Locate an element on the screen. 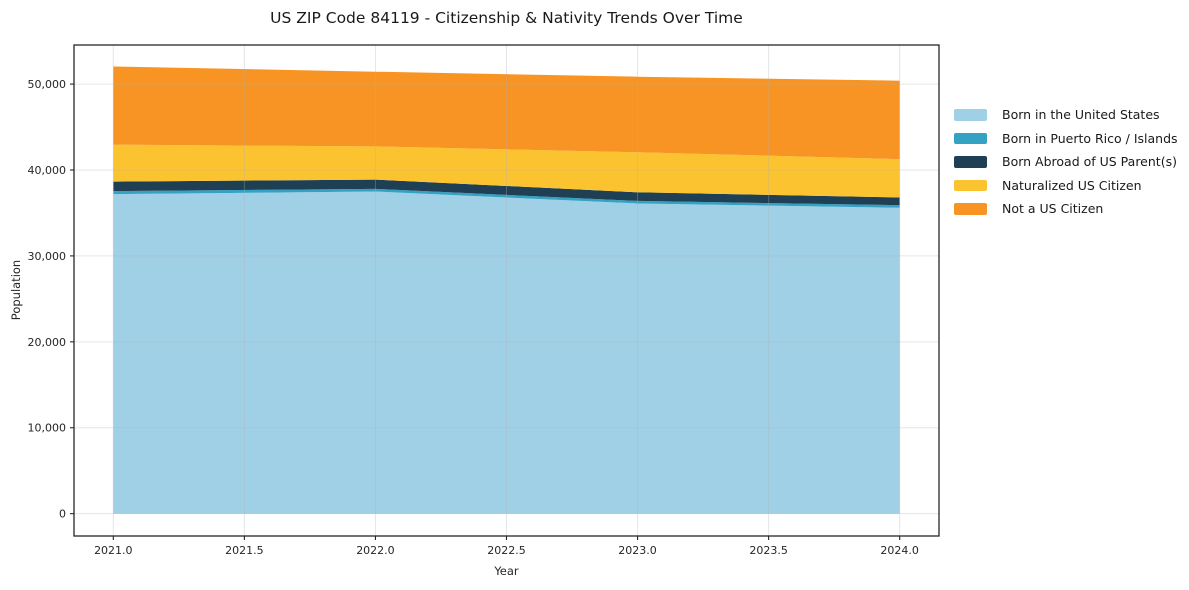 The height and width of the screenshot is (590, 1189). legend-item-label: Born in the United States is located at coordinates (1081, 115).